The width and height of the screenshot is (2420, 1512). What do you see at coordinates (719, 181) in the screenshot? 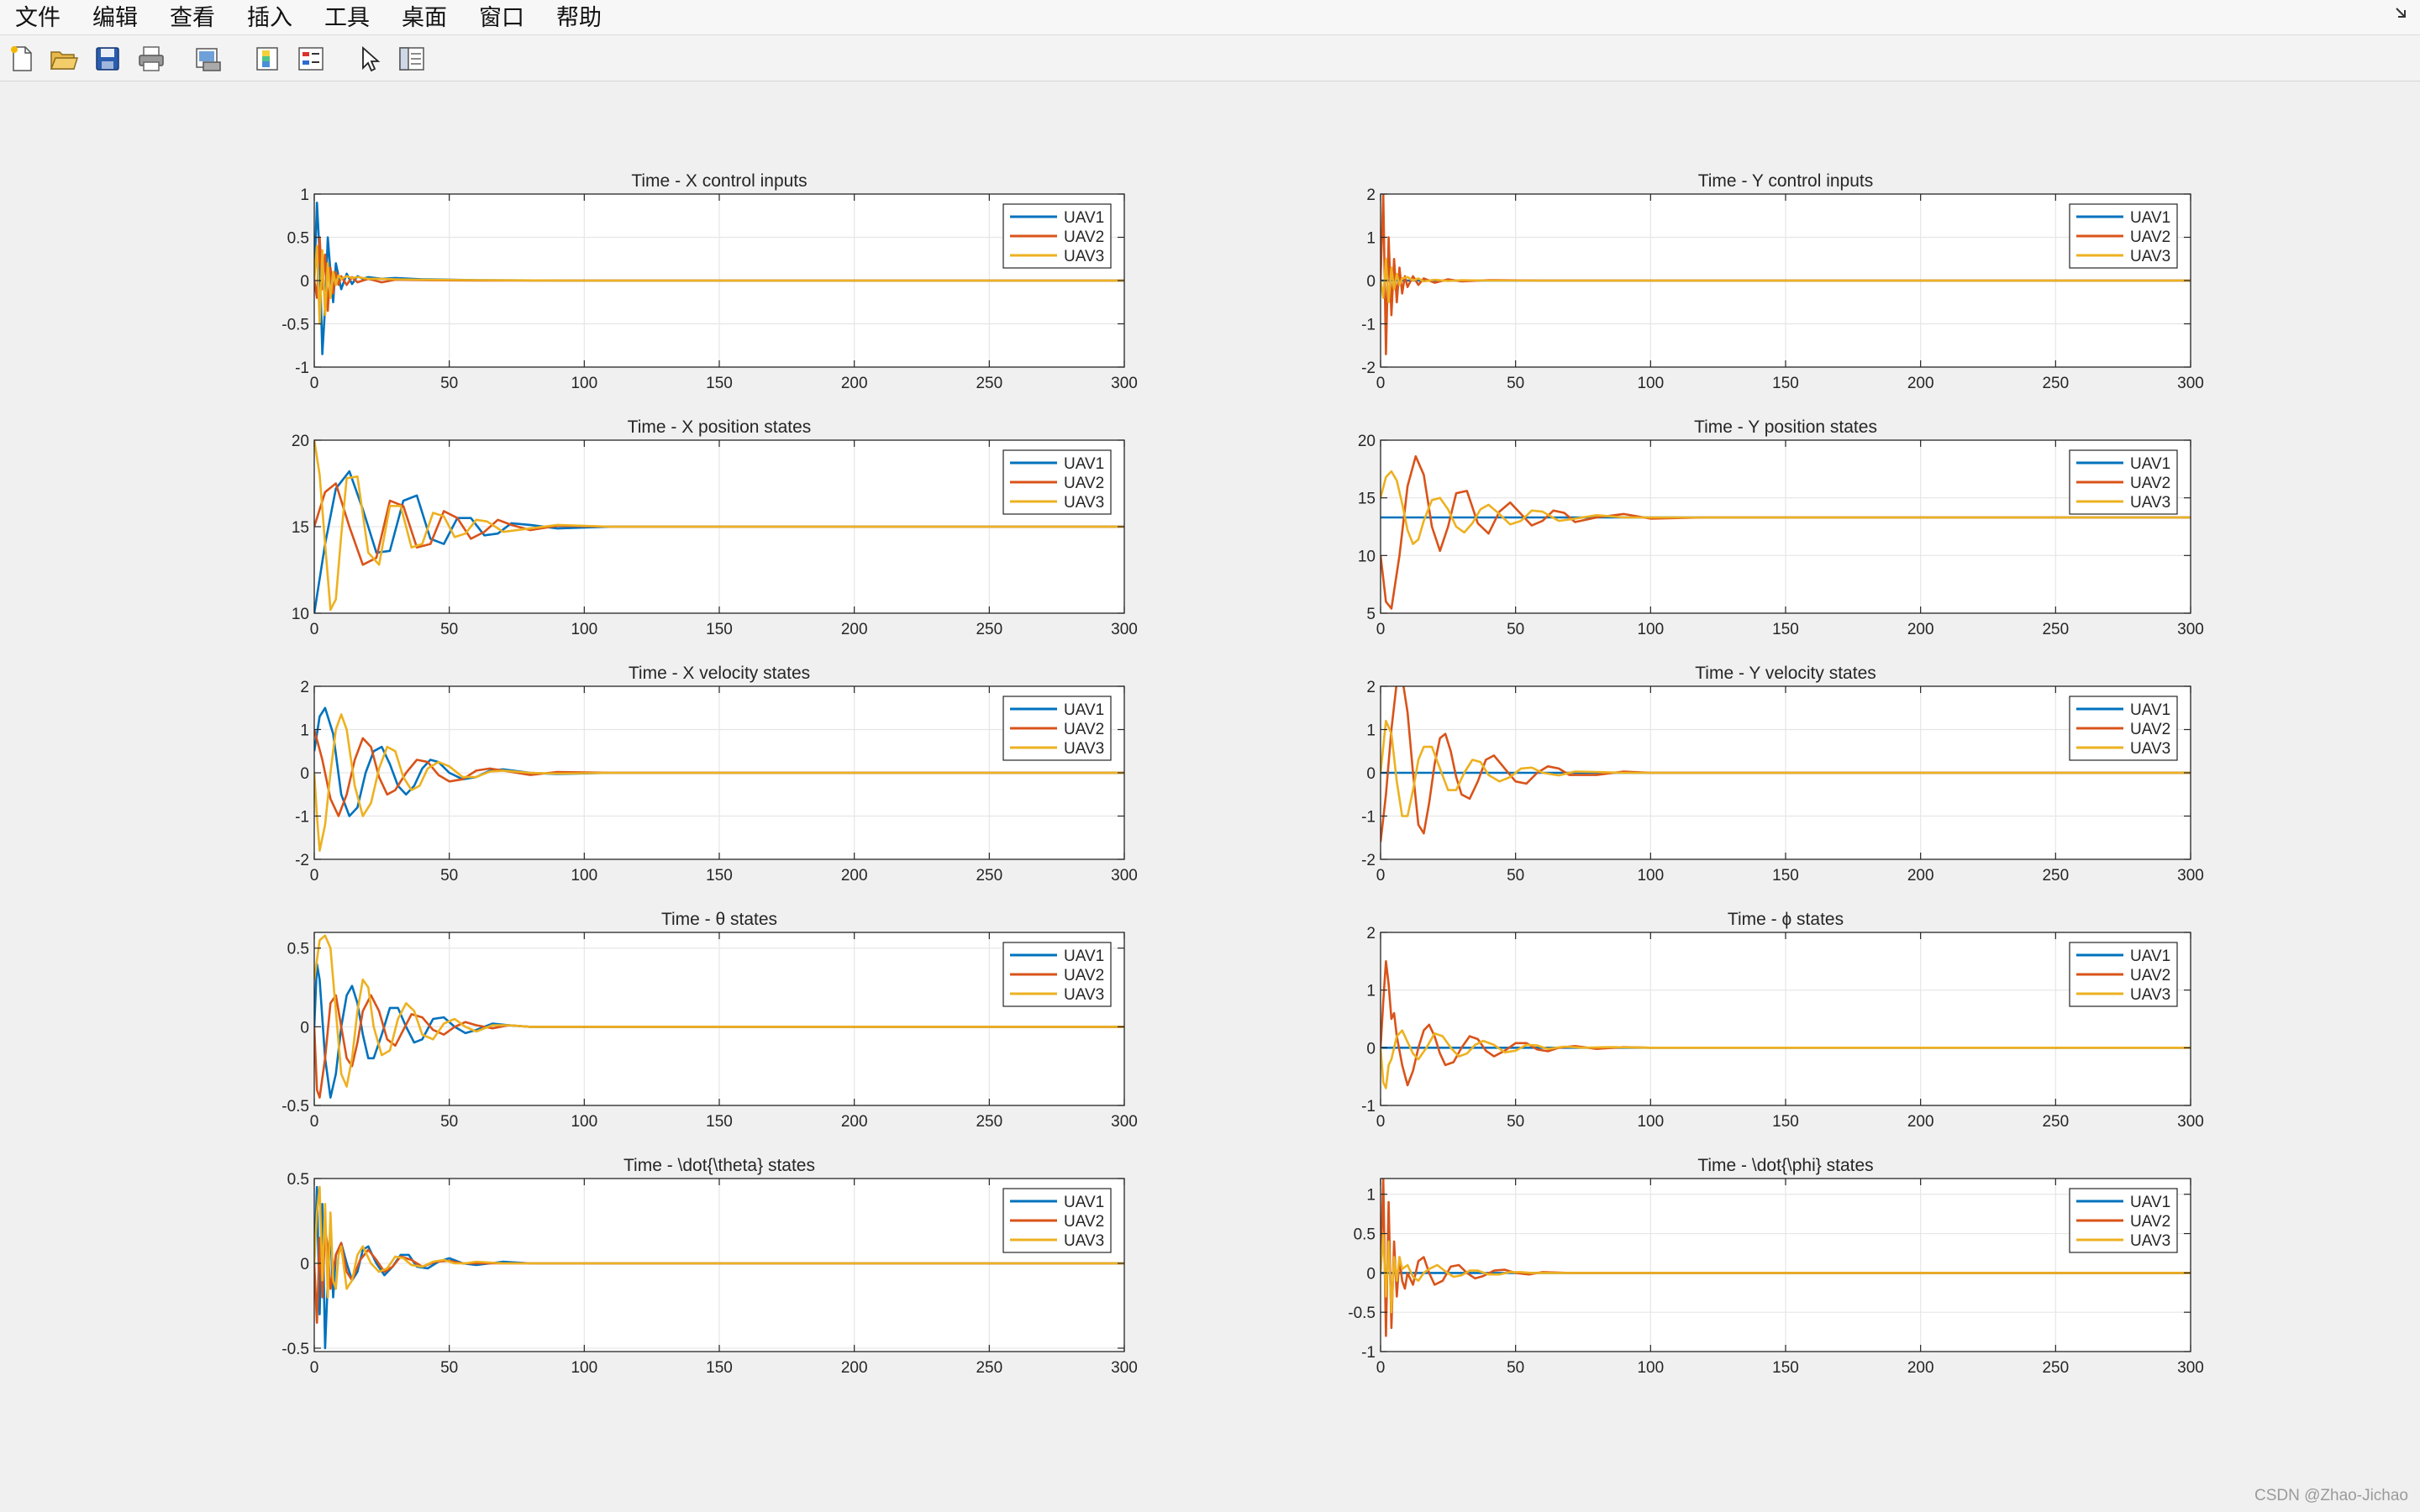
I see `plot-title: Time - X control inputs` at bounding box center [719, 181].